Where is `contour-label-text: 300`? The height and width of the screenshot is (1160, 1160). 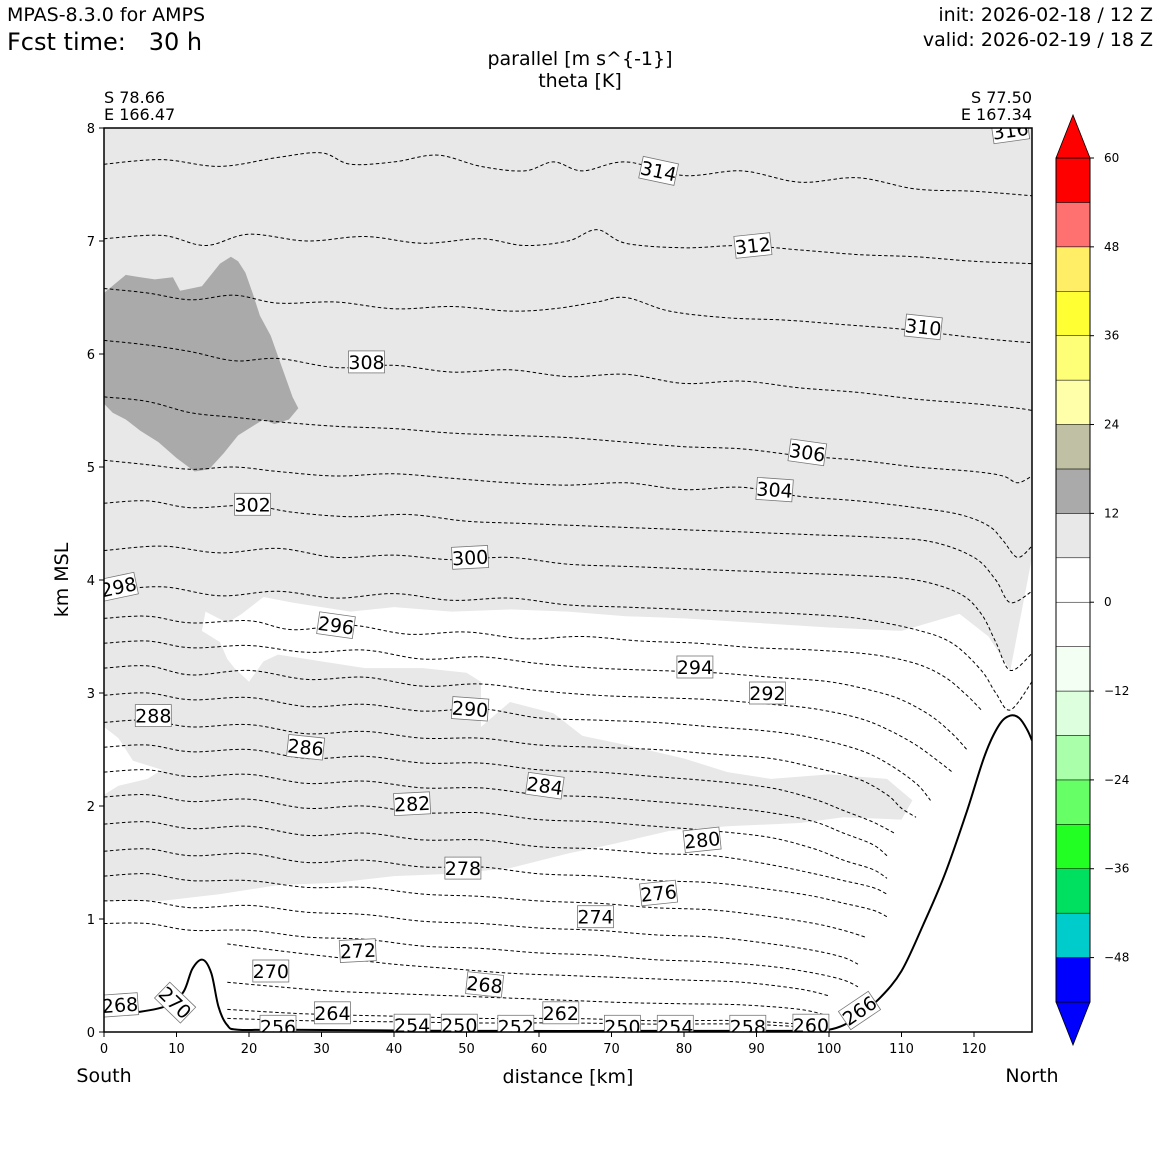
contour-label-text: 300 is located at coordinates (469, 558).